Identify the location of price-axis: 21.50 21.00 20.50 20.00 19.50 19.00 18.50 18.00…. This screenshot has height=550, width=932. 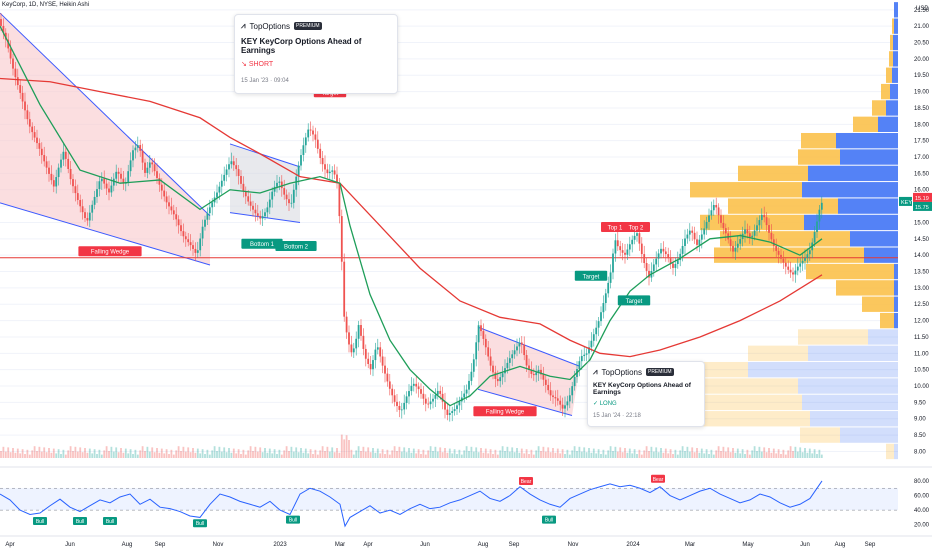
(915, 235).